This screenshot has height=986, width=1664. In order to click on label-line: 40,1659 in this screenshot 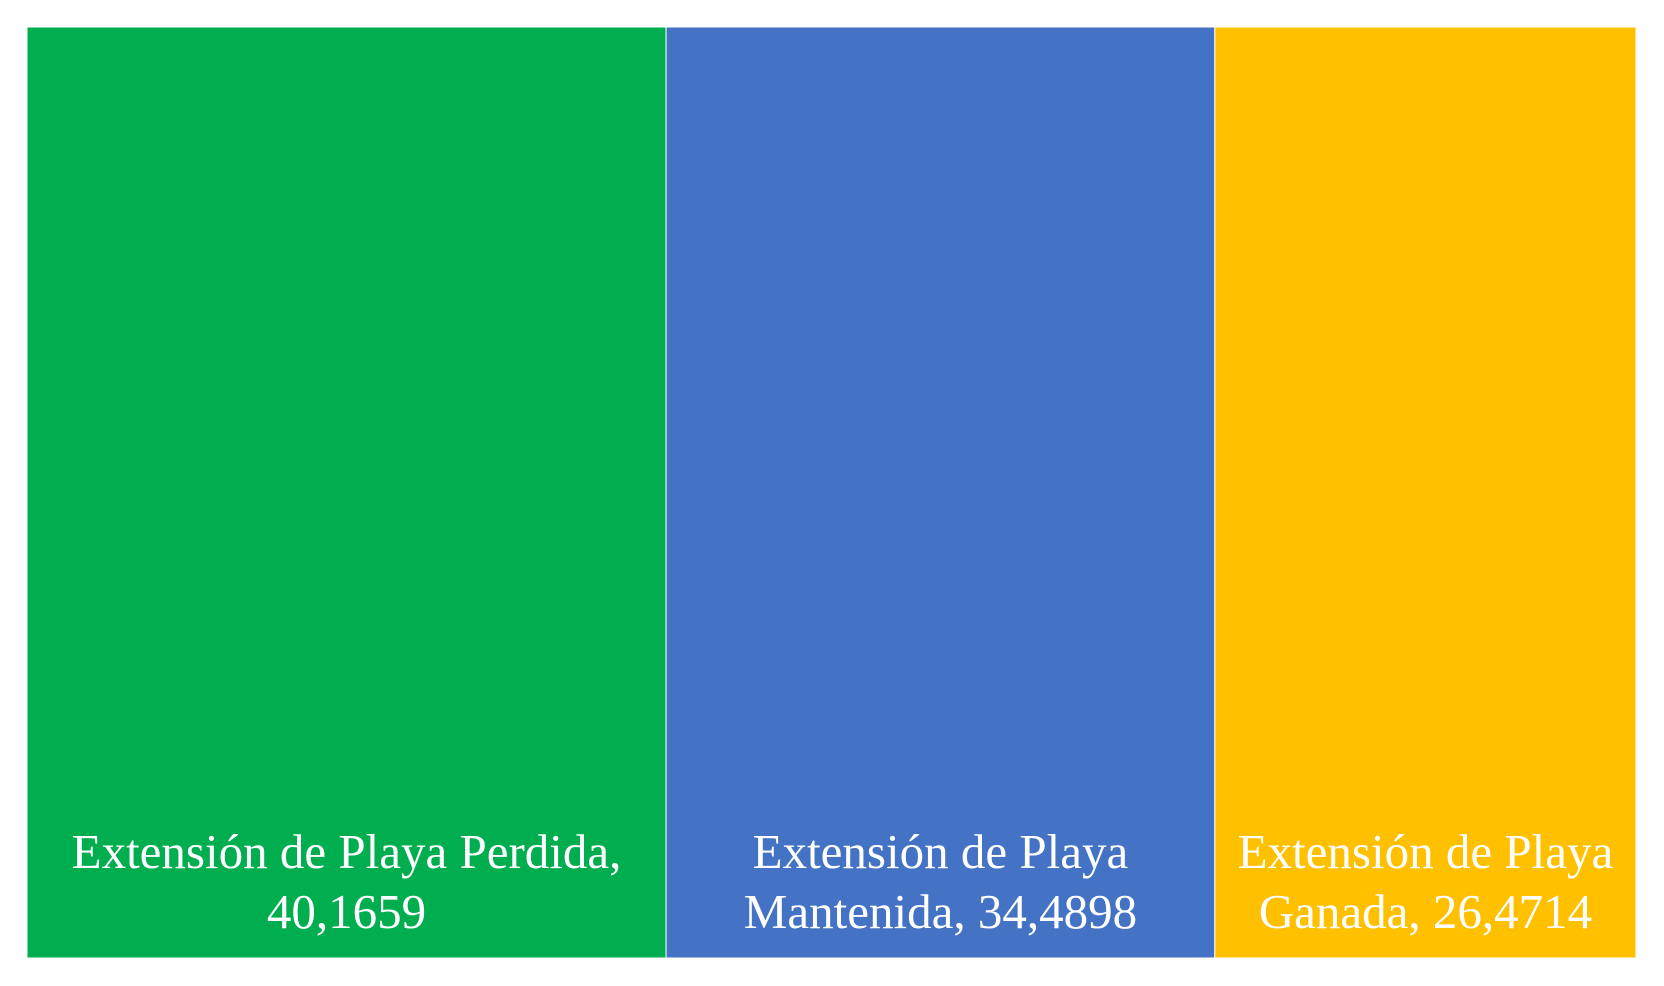, I will do `click(346, 911)`.